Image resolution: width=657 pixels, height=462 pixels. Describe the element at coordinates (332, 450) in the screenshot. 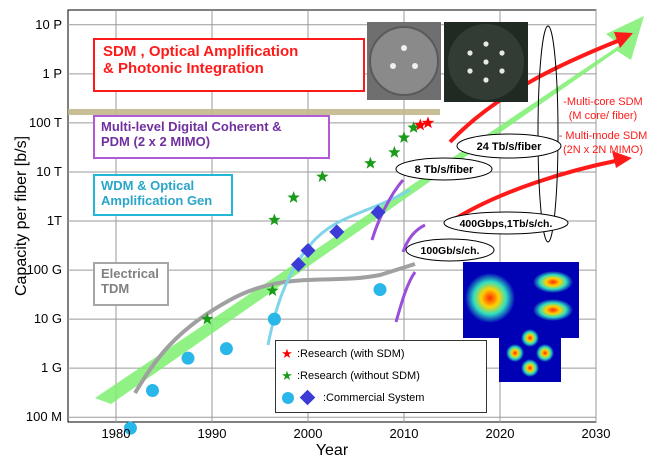

I see `x-axis-title: Year` at that location.